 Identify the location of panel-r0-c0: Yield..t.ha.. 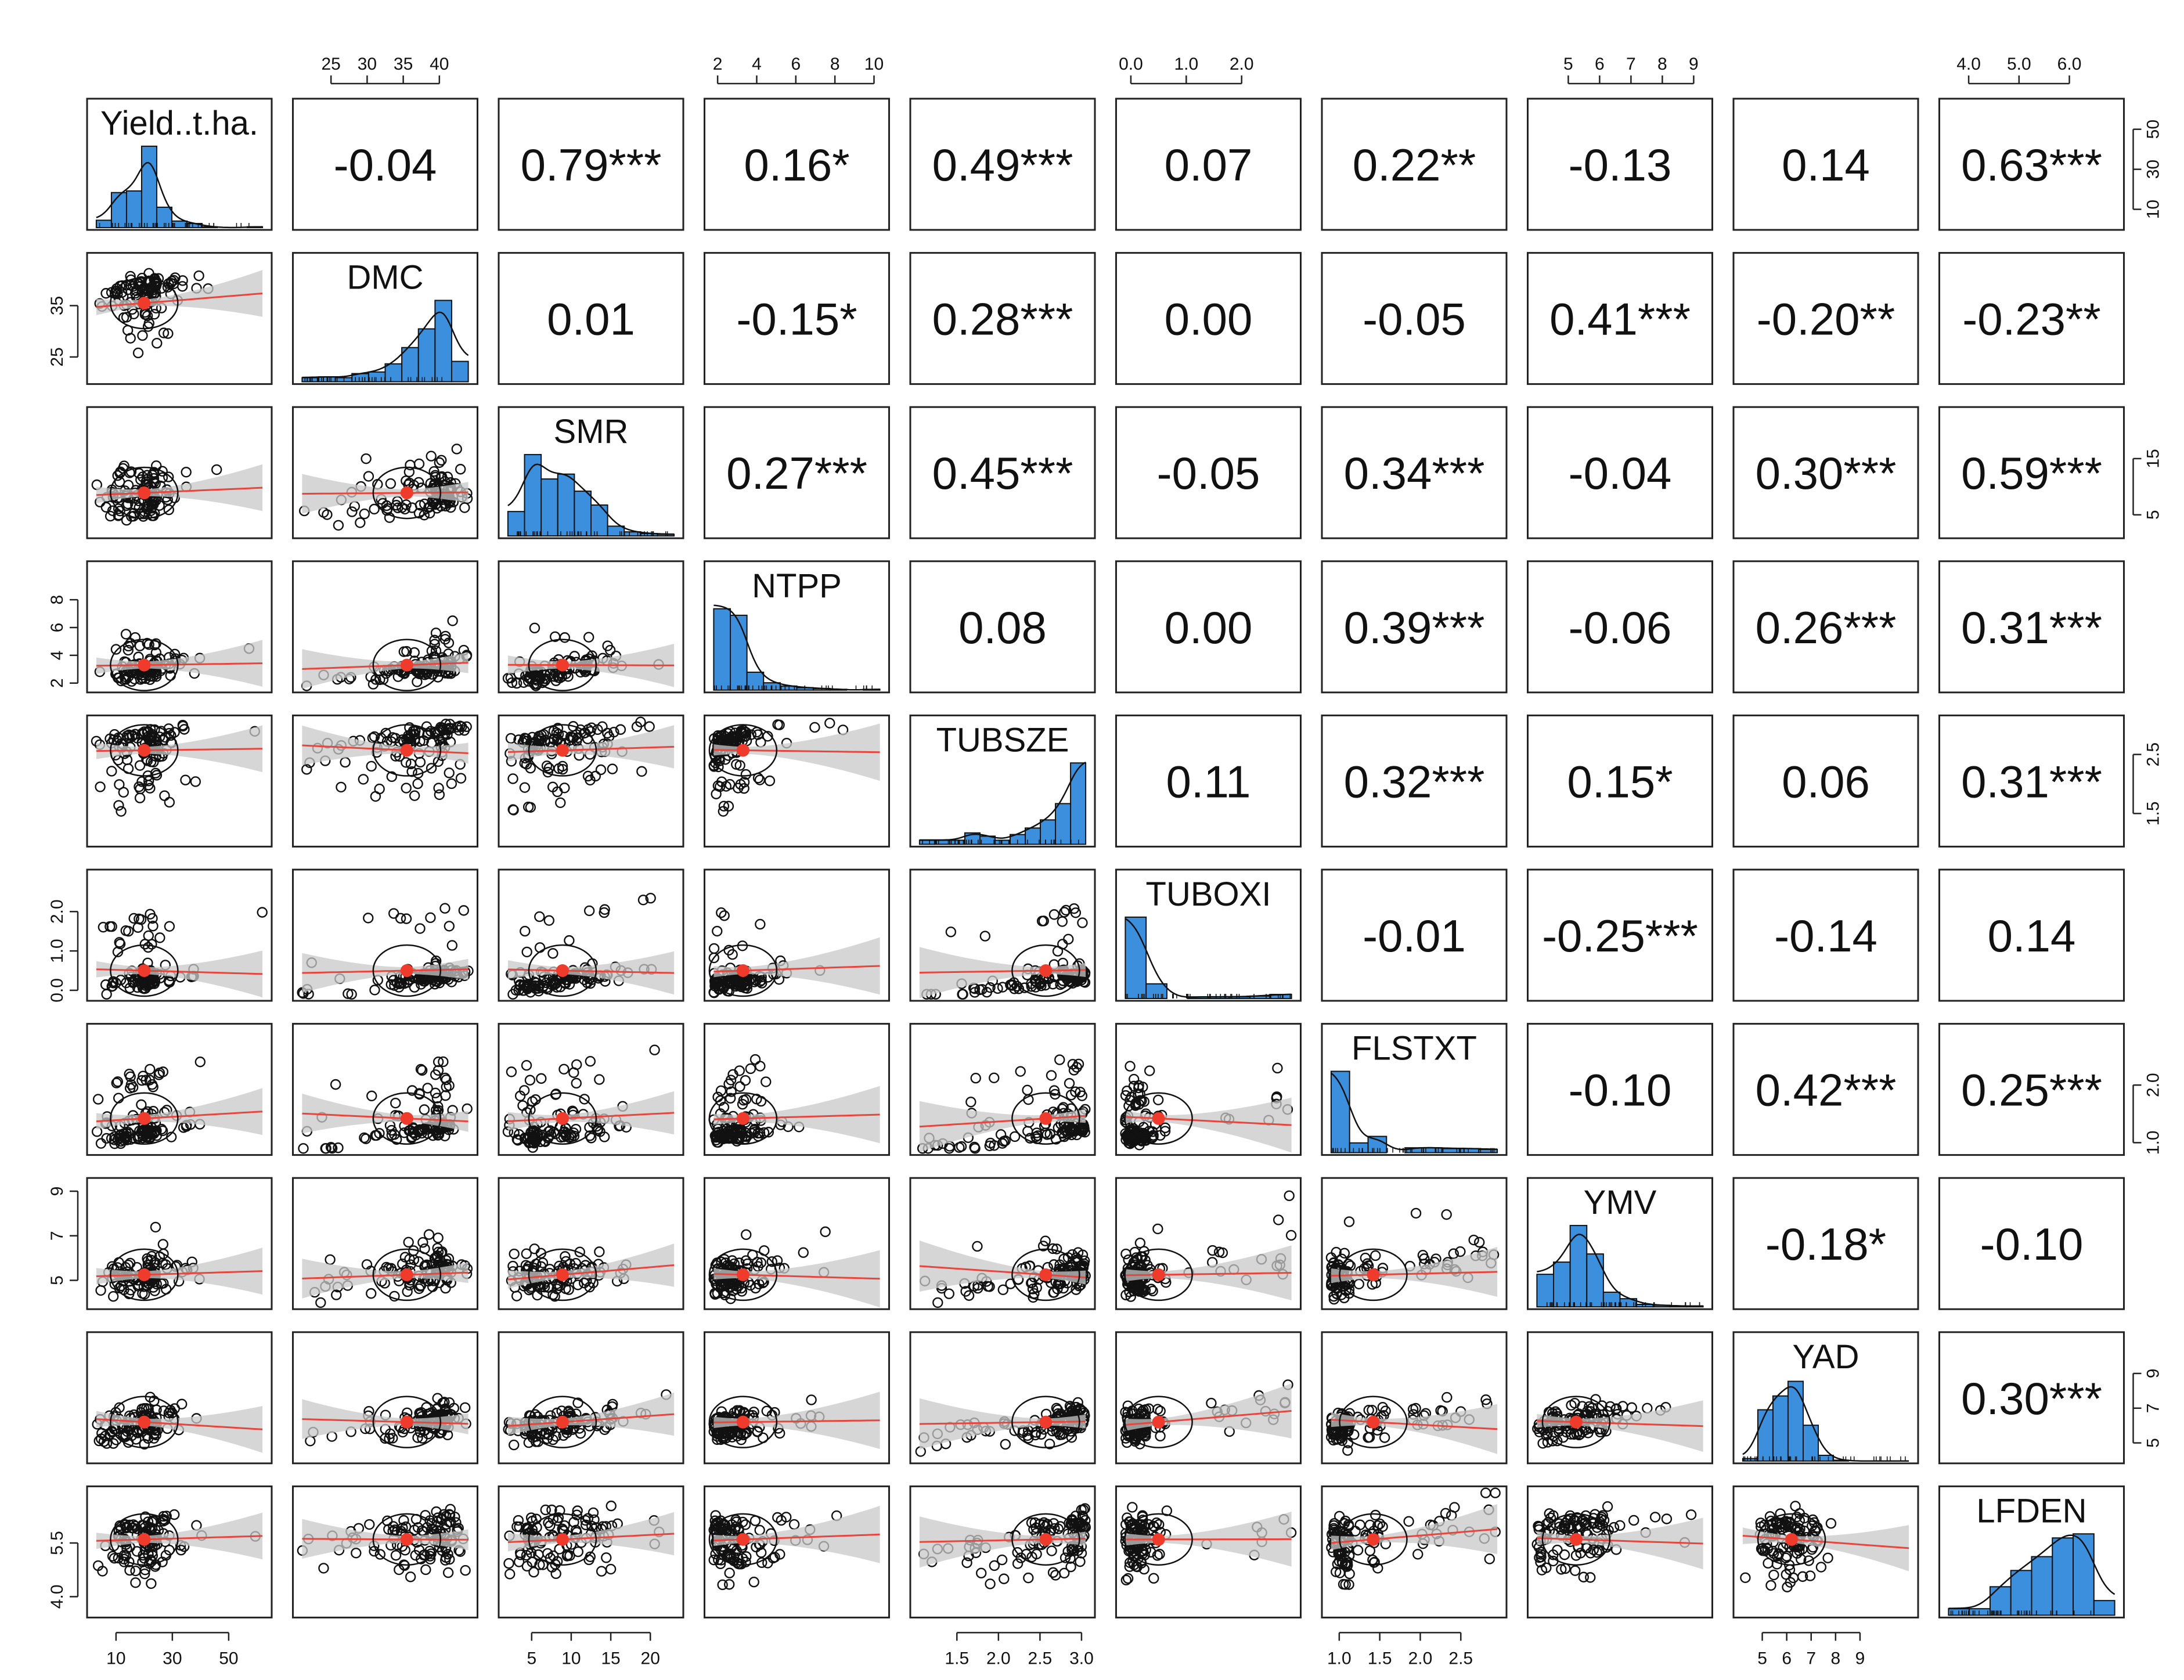
(179, 164).